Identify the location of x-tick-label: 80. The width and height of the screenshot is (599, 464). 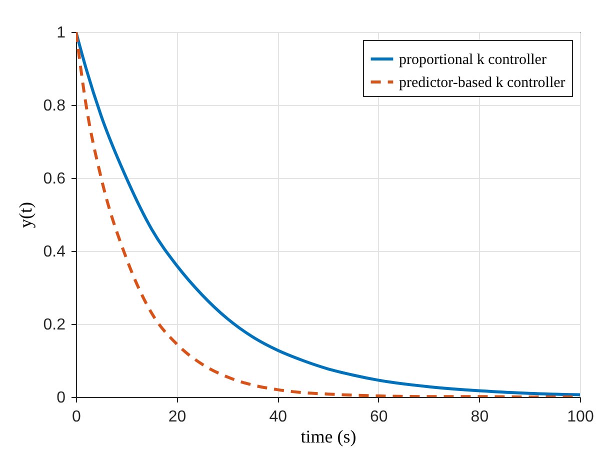
(479, 417).